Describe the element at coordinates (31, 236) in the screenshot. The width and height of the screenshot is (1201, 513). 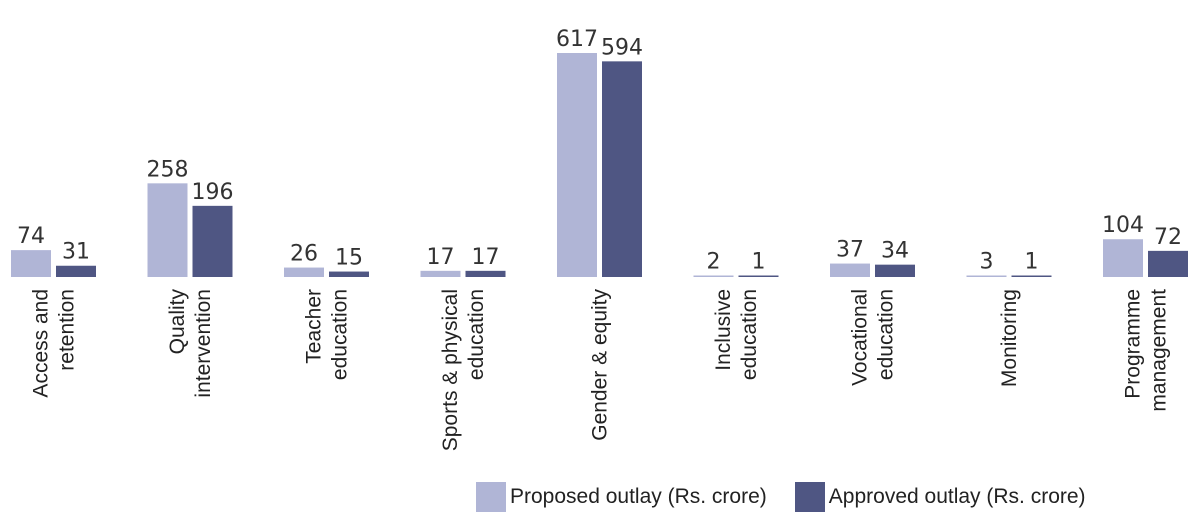
I see `value-label-access-and-retention-proposed: 74` at that location.